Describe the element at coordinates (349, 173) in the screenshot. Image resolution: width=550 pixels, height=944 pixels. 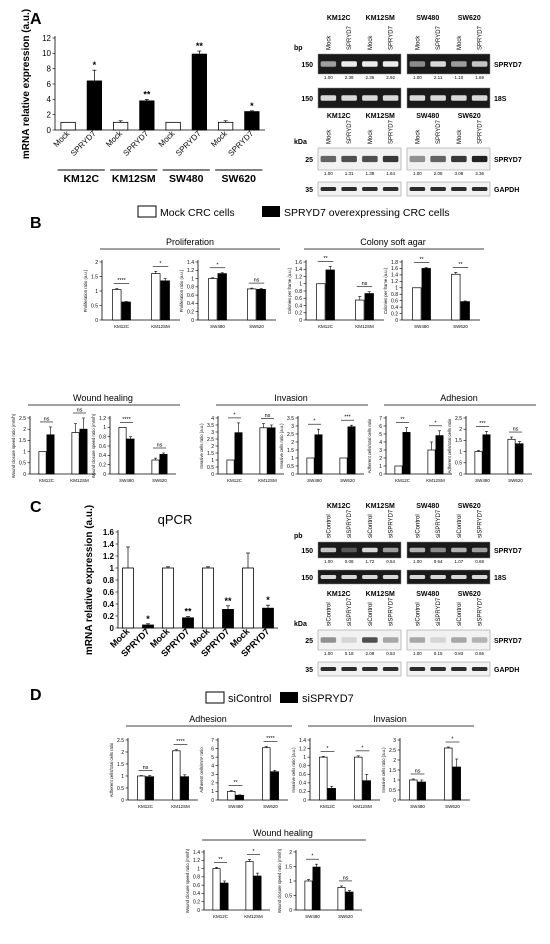
I see `blot-quant: 1.31` at that location.